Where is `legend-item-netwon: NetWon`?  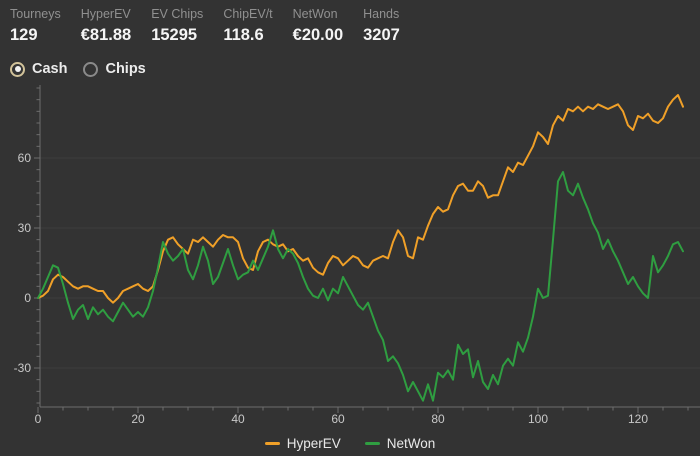
legend-item-netwon: NetWon is located at coordinates (400, 443).